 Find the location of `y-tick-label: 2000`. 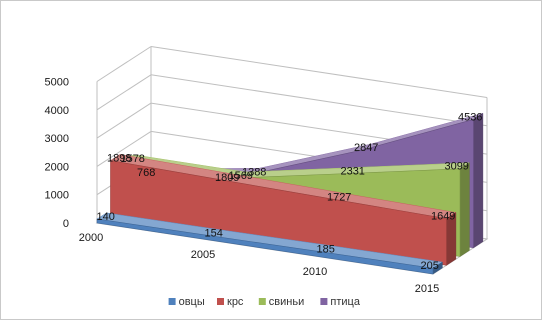

y-tick-label: 2000 is located at coordinates (57, 167).